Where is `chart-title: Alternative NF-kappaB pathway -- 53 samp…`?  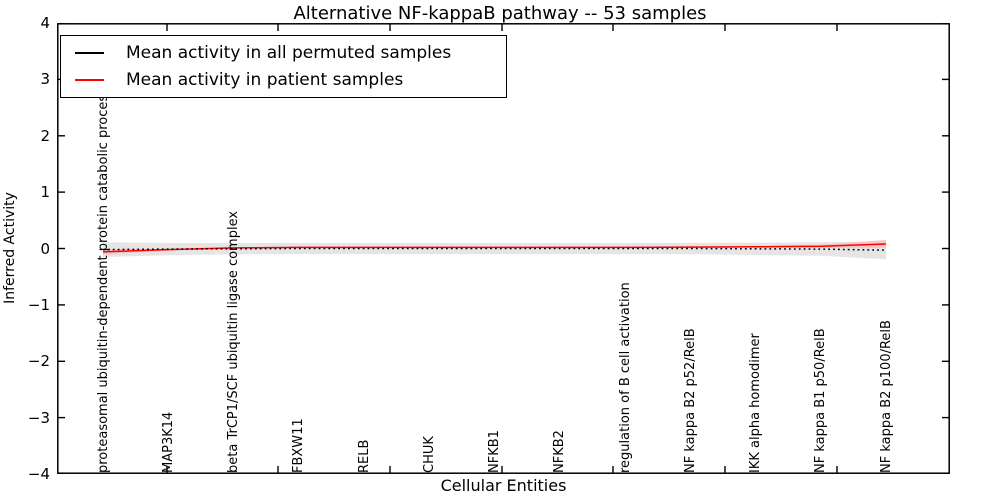 chart-title: Alternative NF-kappaB pathway -- 53 samp… is located at coordinates (500, 13).